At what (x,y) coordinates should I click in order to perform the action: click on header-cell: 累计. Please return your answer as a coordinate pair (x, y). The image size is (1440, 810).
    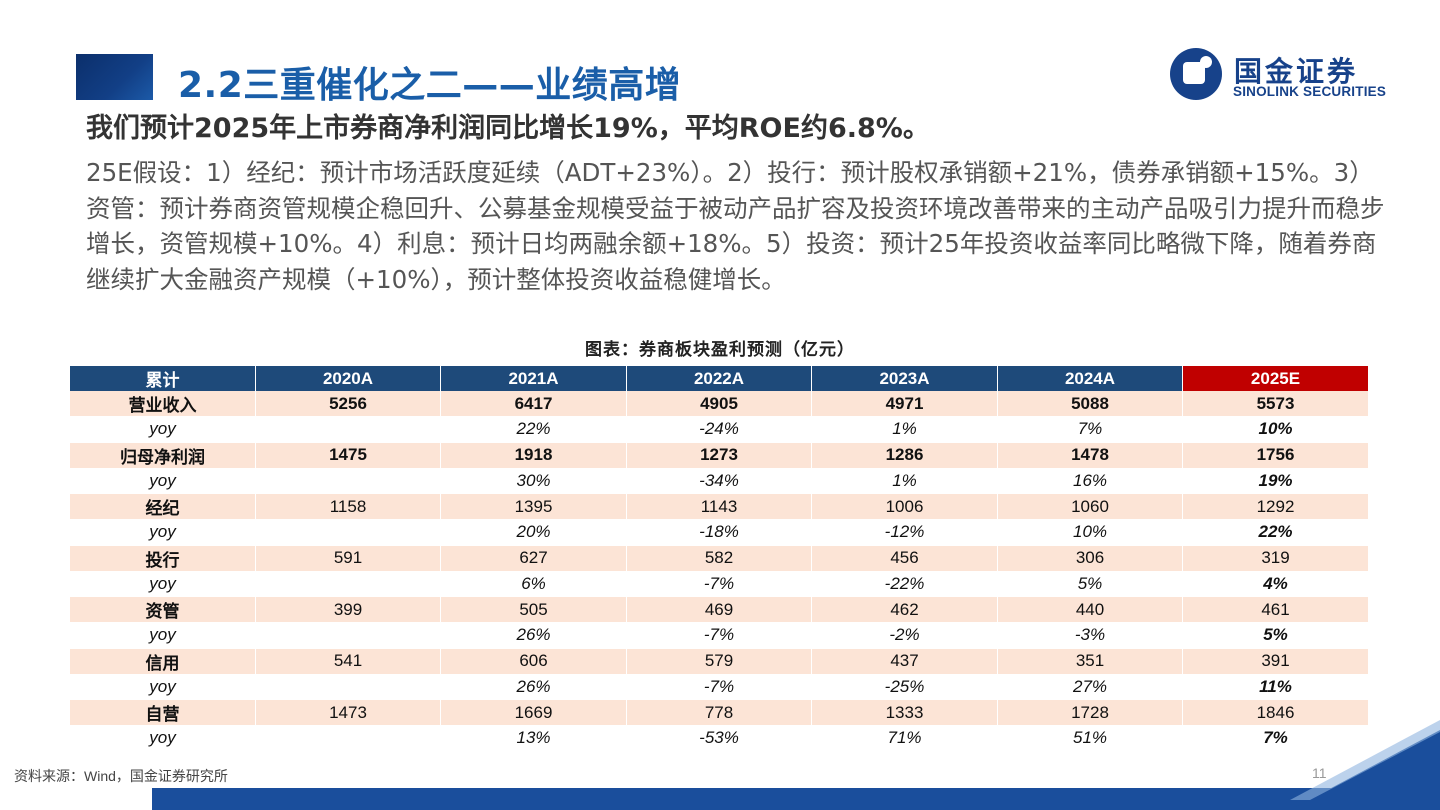
    Looking at the image, I should click on (163, 378).